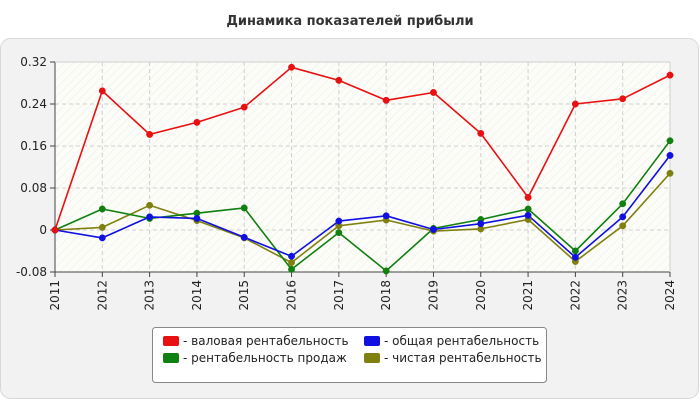  Describe the element at coordinates (461, 341) in the screenshot. I see `legend-label: - общая рентабельность` at that location.